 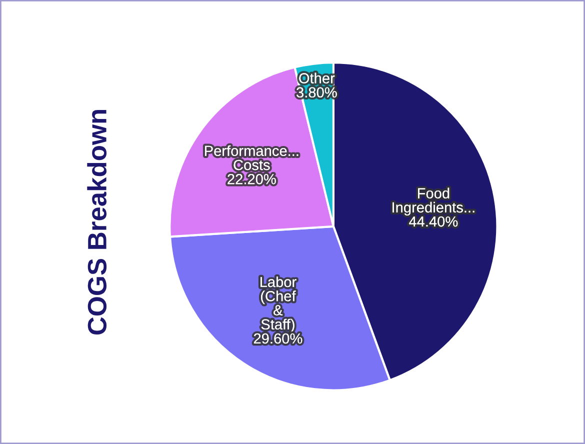 I want to click on text: COGS Breakdown, so click(x=97, y=222).